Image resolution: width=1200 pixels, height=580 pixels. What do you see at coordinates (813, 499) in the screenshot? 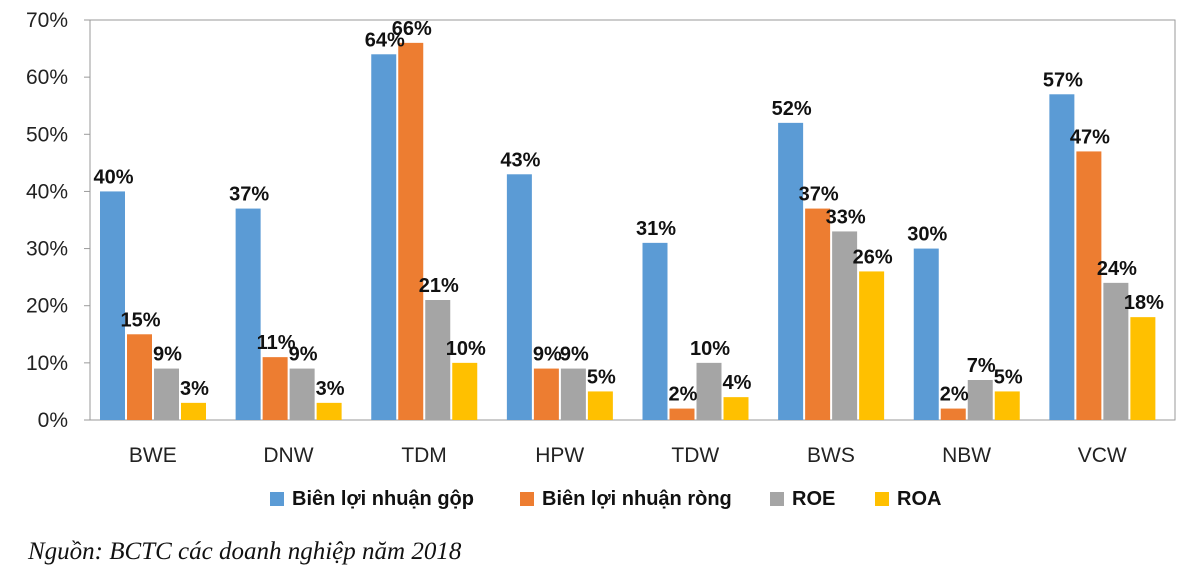
I see `legend-label: ROE` at bounding box center [813, 499].